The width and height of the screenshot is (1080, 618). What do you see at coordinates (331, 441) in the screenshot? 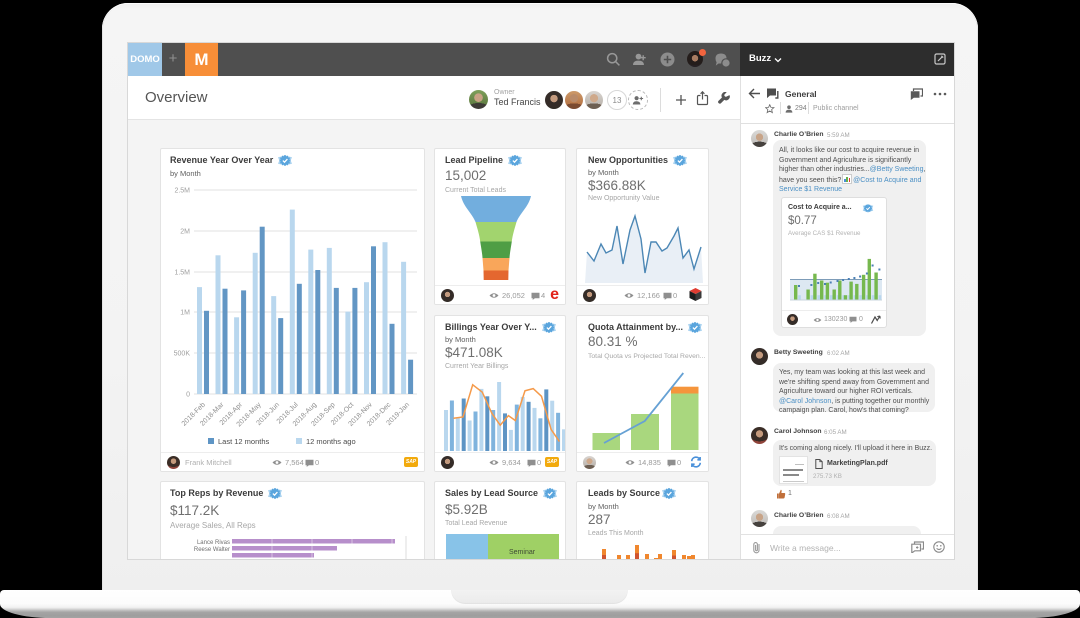
I see `svg-text: 12 months ago` at bounding box center [331, 441].